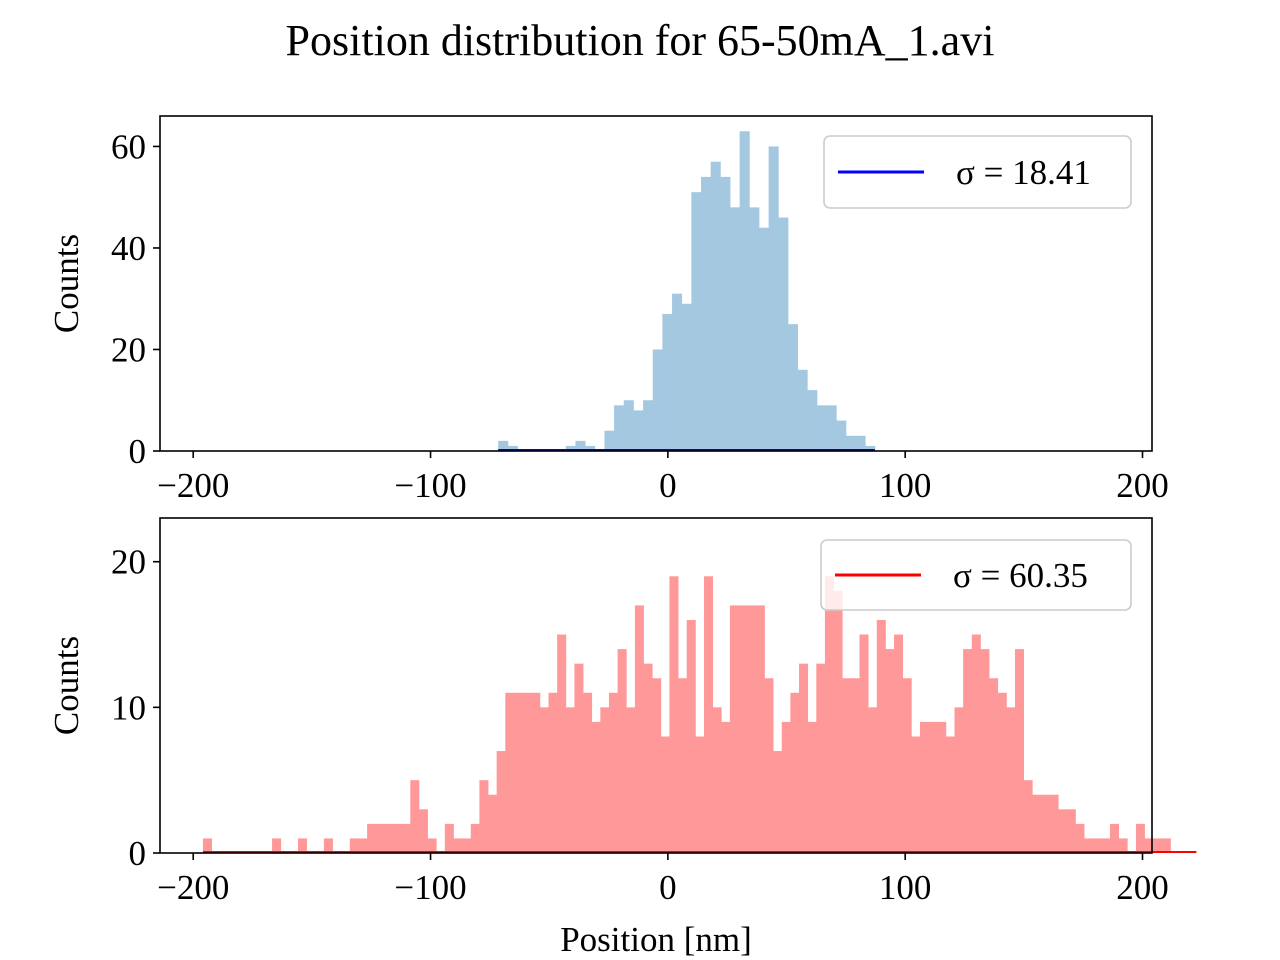 Image resolution: width=1280 pixels, height=960 pixels. I want to click on y-tick-label: 20, so click(128, 349).